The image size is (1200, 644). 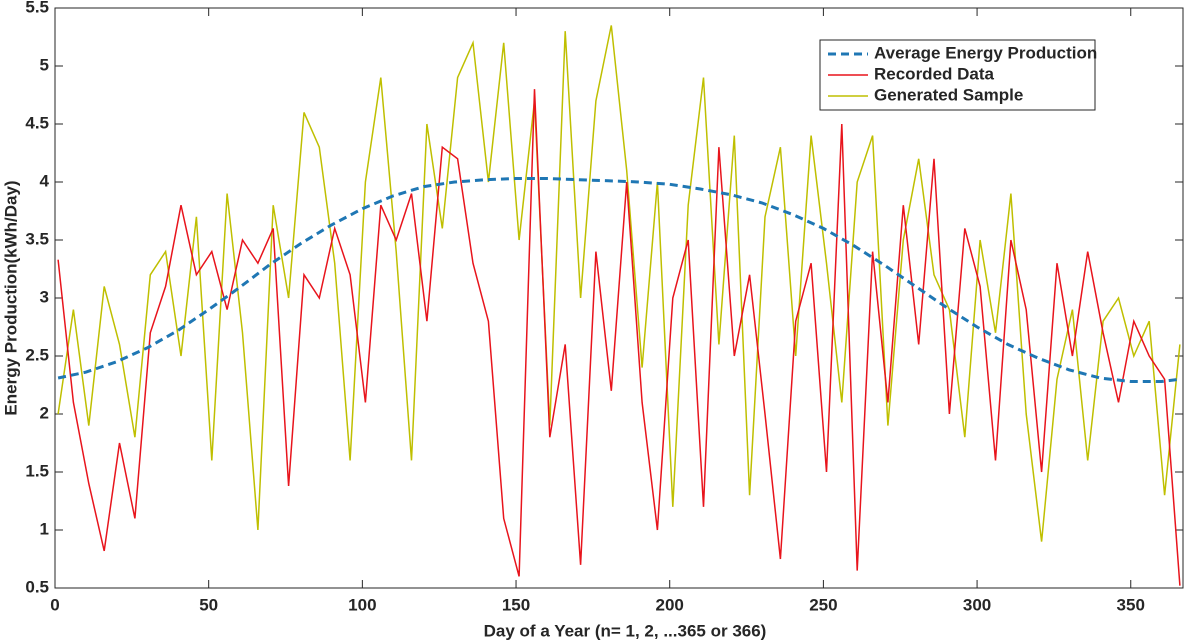 What do you see at coordinates (45, 180) in the screenshot?
I see `y-tick-label: 4` at bounding box center [45, 180].